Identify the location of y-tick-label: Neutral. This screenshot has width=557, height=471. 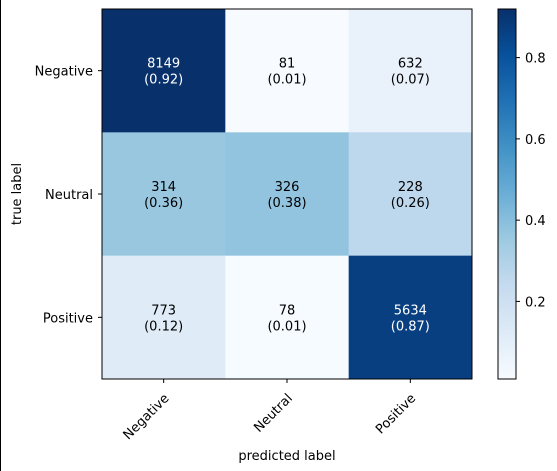
(69, 195).